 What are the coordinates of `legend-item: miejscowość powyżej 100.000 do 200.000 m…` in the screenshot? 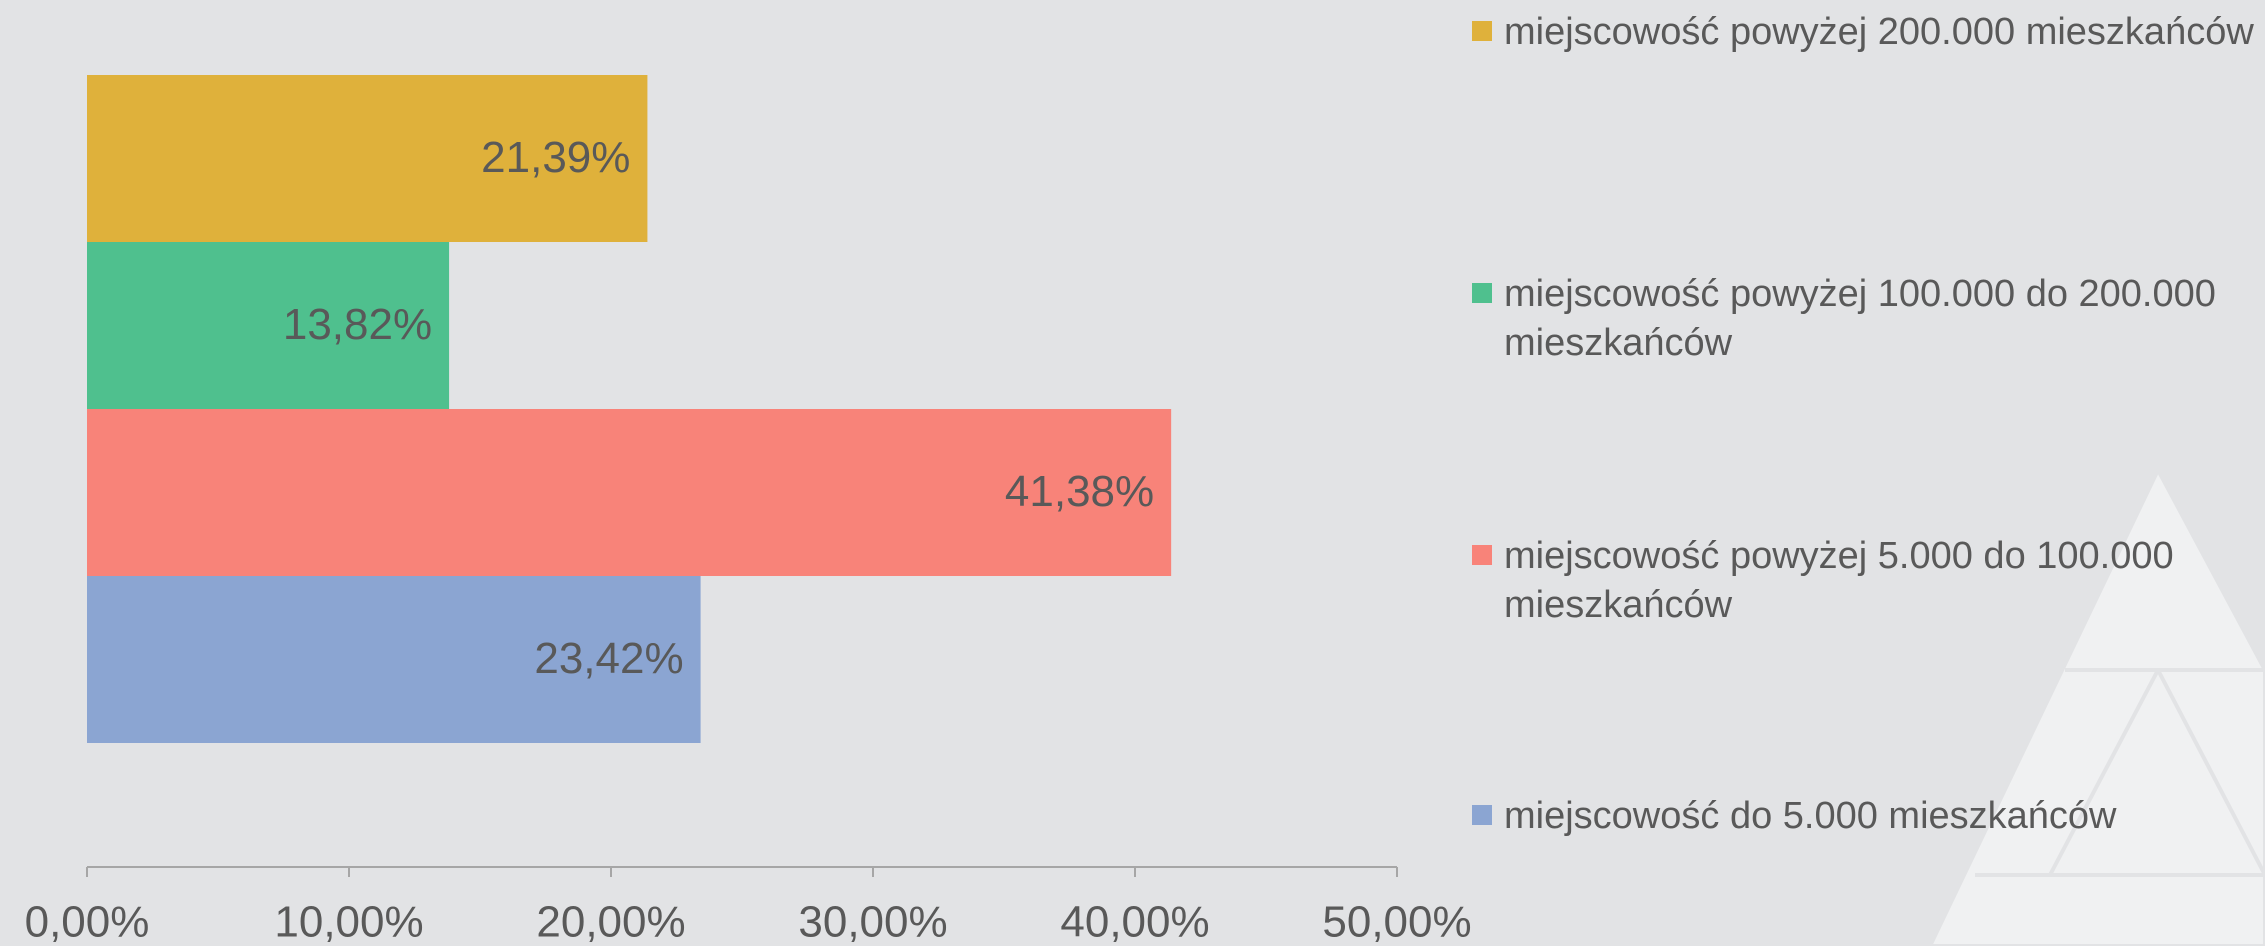 It's located at (1867, 319).